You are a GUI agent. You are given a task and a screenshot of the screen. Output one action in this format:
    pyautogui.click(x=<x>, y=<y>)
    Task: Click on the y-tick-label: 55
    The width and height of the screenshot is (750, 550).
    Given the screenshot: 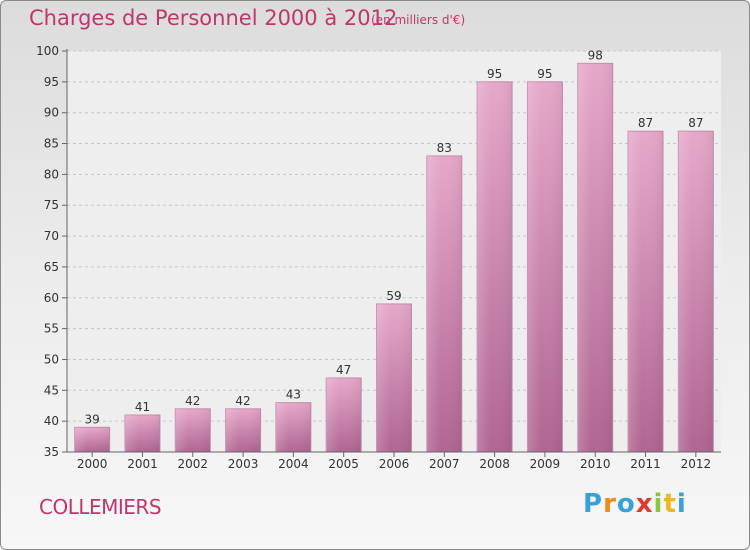 What is the action you would take?
    pyautogui.click(x=51, y=329)
    